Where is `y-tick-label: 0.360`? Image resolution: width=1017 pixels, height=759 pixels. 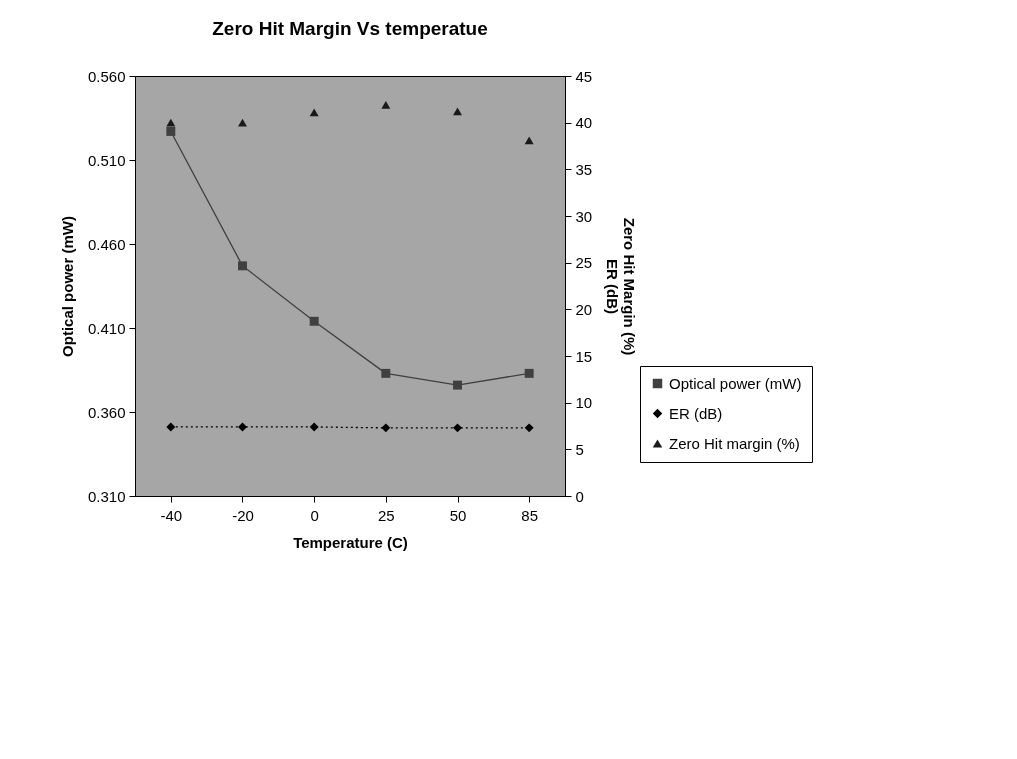
y-tick-label: 0.360 is located at coordinates (106, 412).